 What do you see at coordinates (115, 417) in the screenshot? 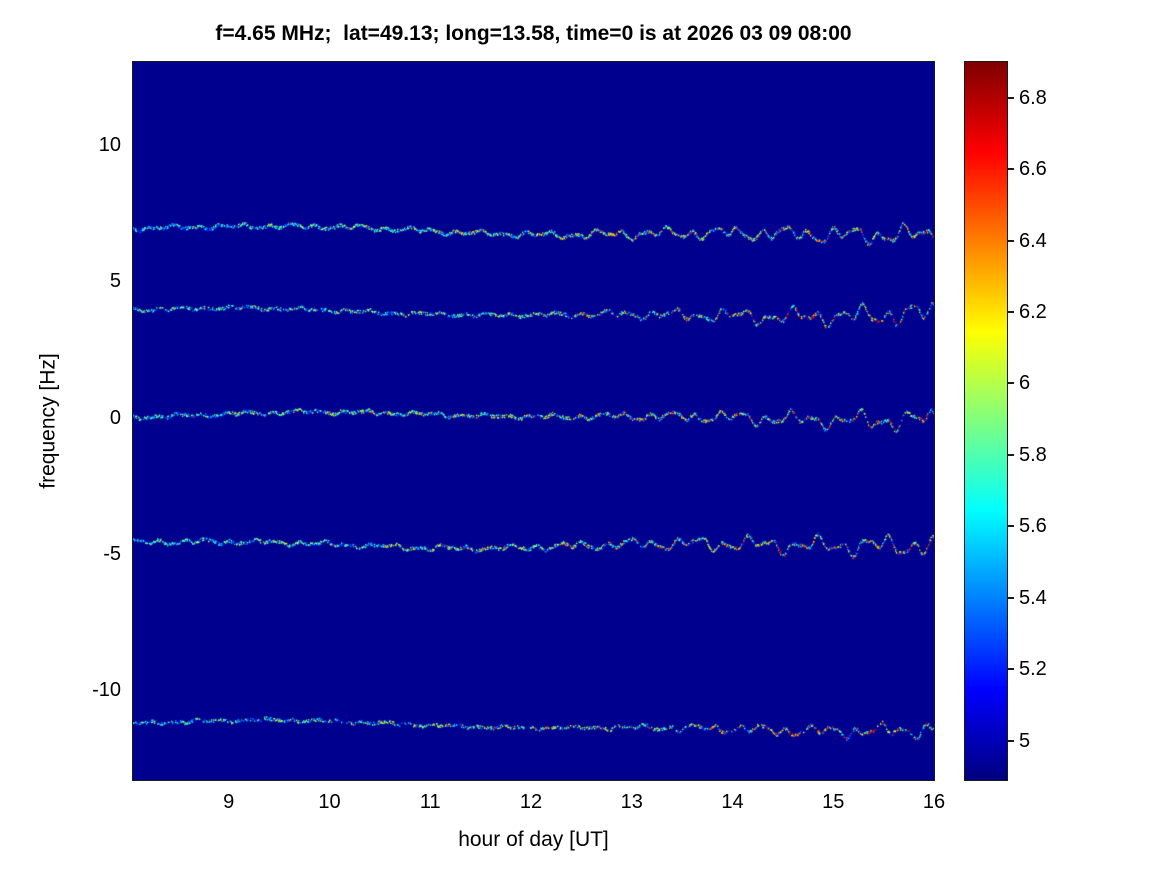
I see `y-tick-label: 0` at bounding box center [115, 417].